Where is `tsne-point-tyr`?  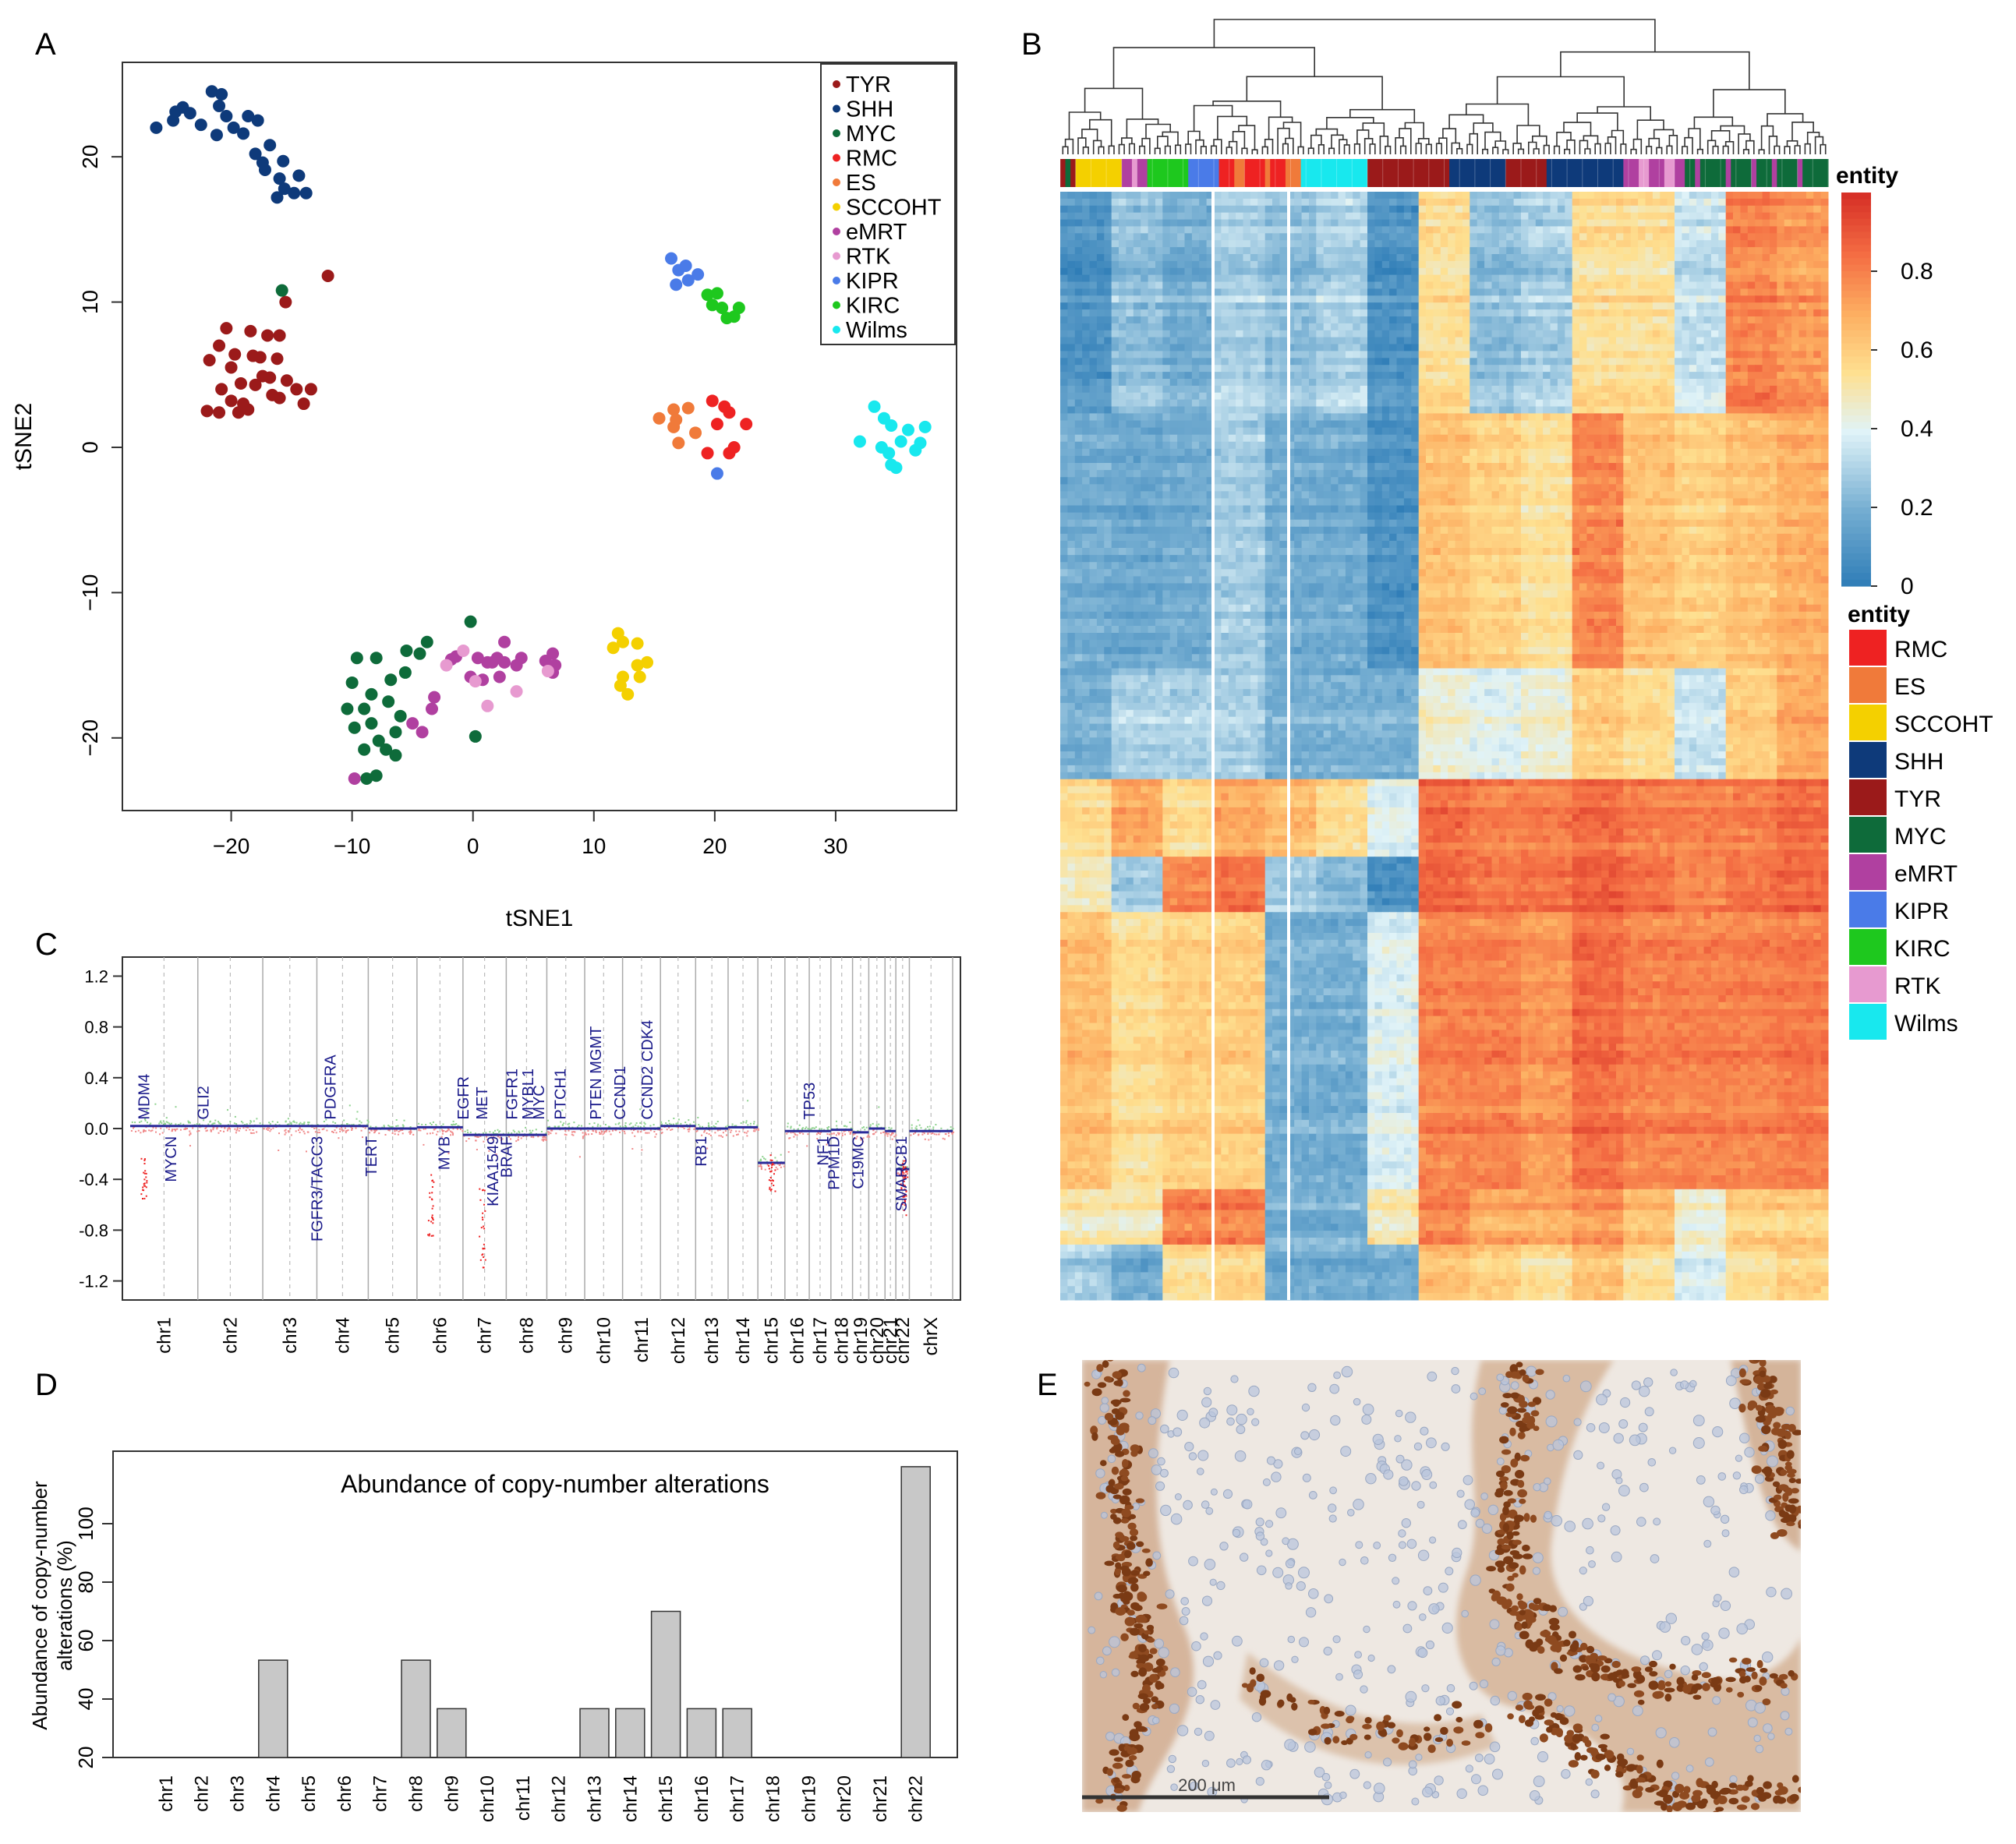
tsne-point-tyr is located at coordinates (285, 302).